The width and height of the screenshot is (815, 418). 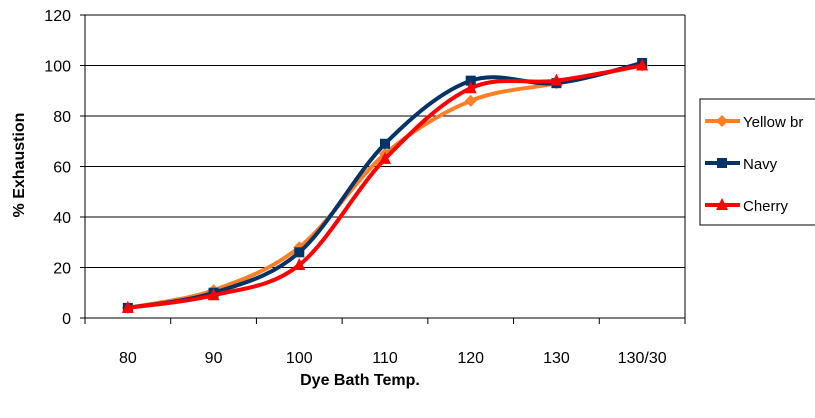 I want to click on legend-item-yellow-br: Yellow br, so click(x=754, y=122).